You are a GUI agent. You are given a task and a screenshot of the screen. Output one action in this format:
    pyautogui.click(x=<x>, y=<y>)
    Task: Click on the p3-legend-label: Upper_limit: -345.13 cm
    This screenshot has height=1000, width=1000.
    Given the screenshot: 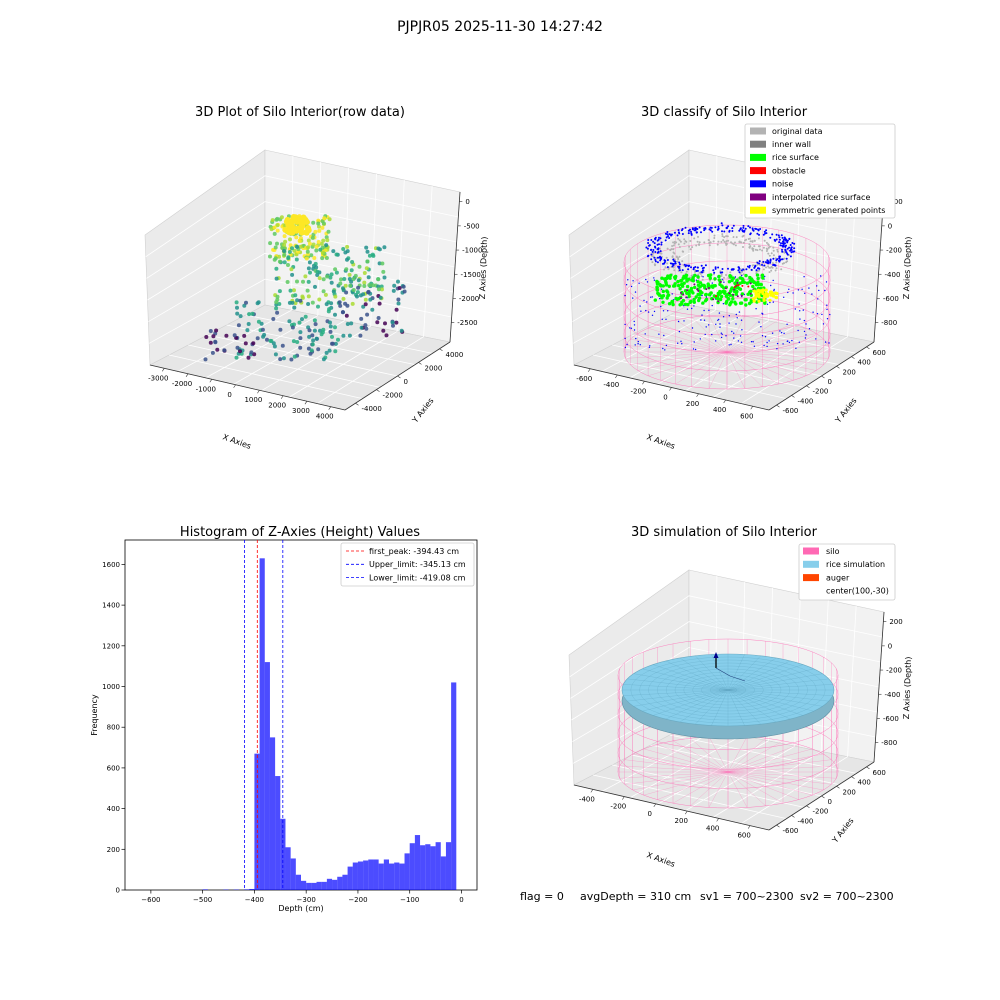 What is the action you would take?
    pyautogui.click(x=417, y=564)
    